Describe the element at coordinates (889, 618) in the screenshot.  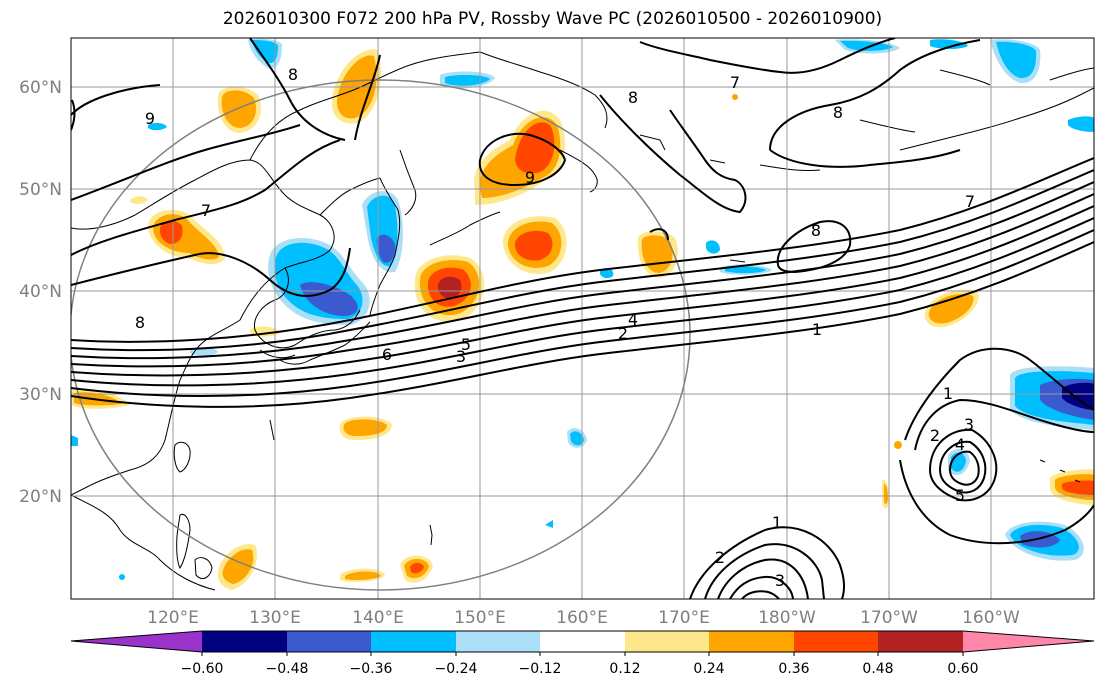
I see `lon-label: 170°W` at that location.